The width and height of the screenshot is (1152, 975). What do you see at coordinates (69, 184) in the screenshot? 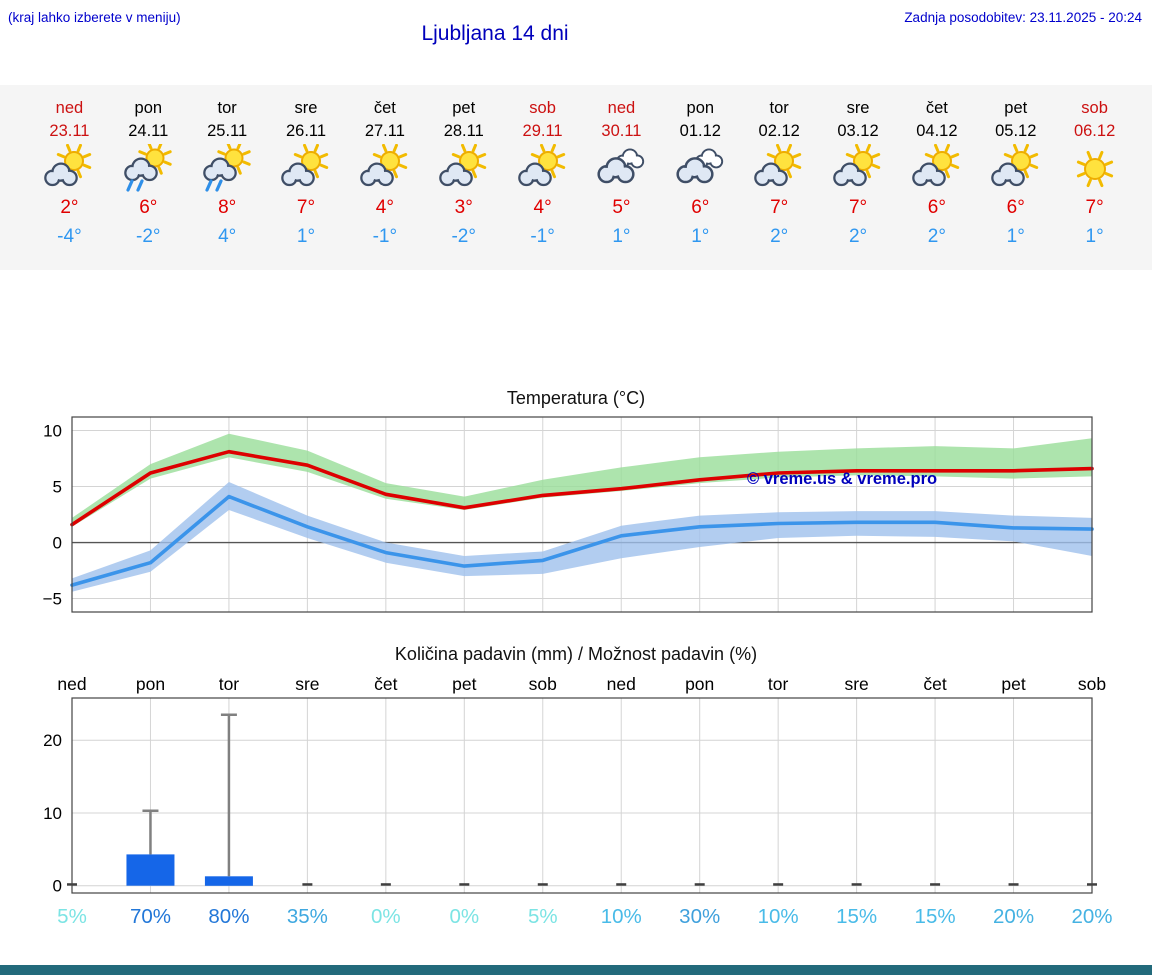
I see `forecast-day: ned 23.11 2° -4°` at bounding box center [69, 184].